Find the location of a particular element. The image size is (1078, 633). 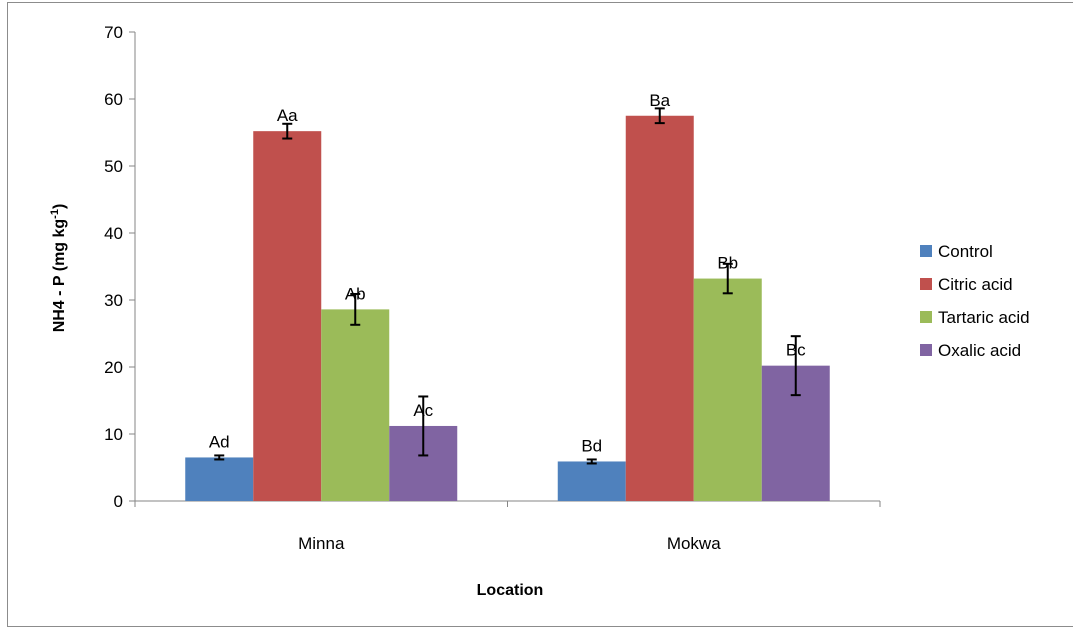

y-tick-label: 40 is located at coordinates (113, 233).